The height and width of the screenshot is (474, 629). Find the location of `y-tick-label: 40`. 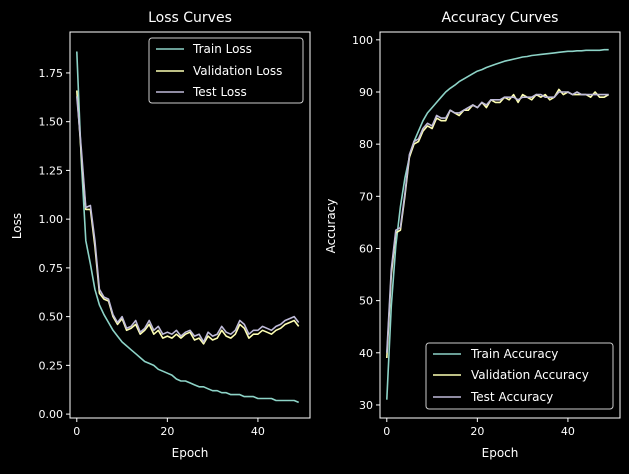

y-tick-label: 40 is located at coordinates (366, 353).